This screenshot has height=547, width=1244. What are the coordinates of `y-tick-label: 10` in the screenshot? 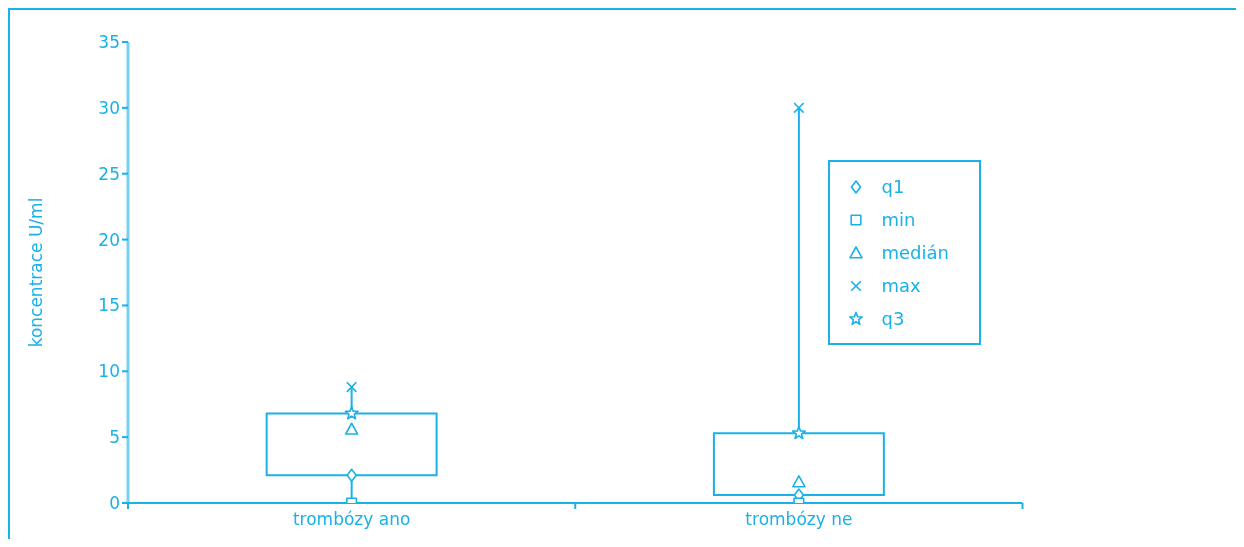 It's located at (109, 371).